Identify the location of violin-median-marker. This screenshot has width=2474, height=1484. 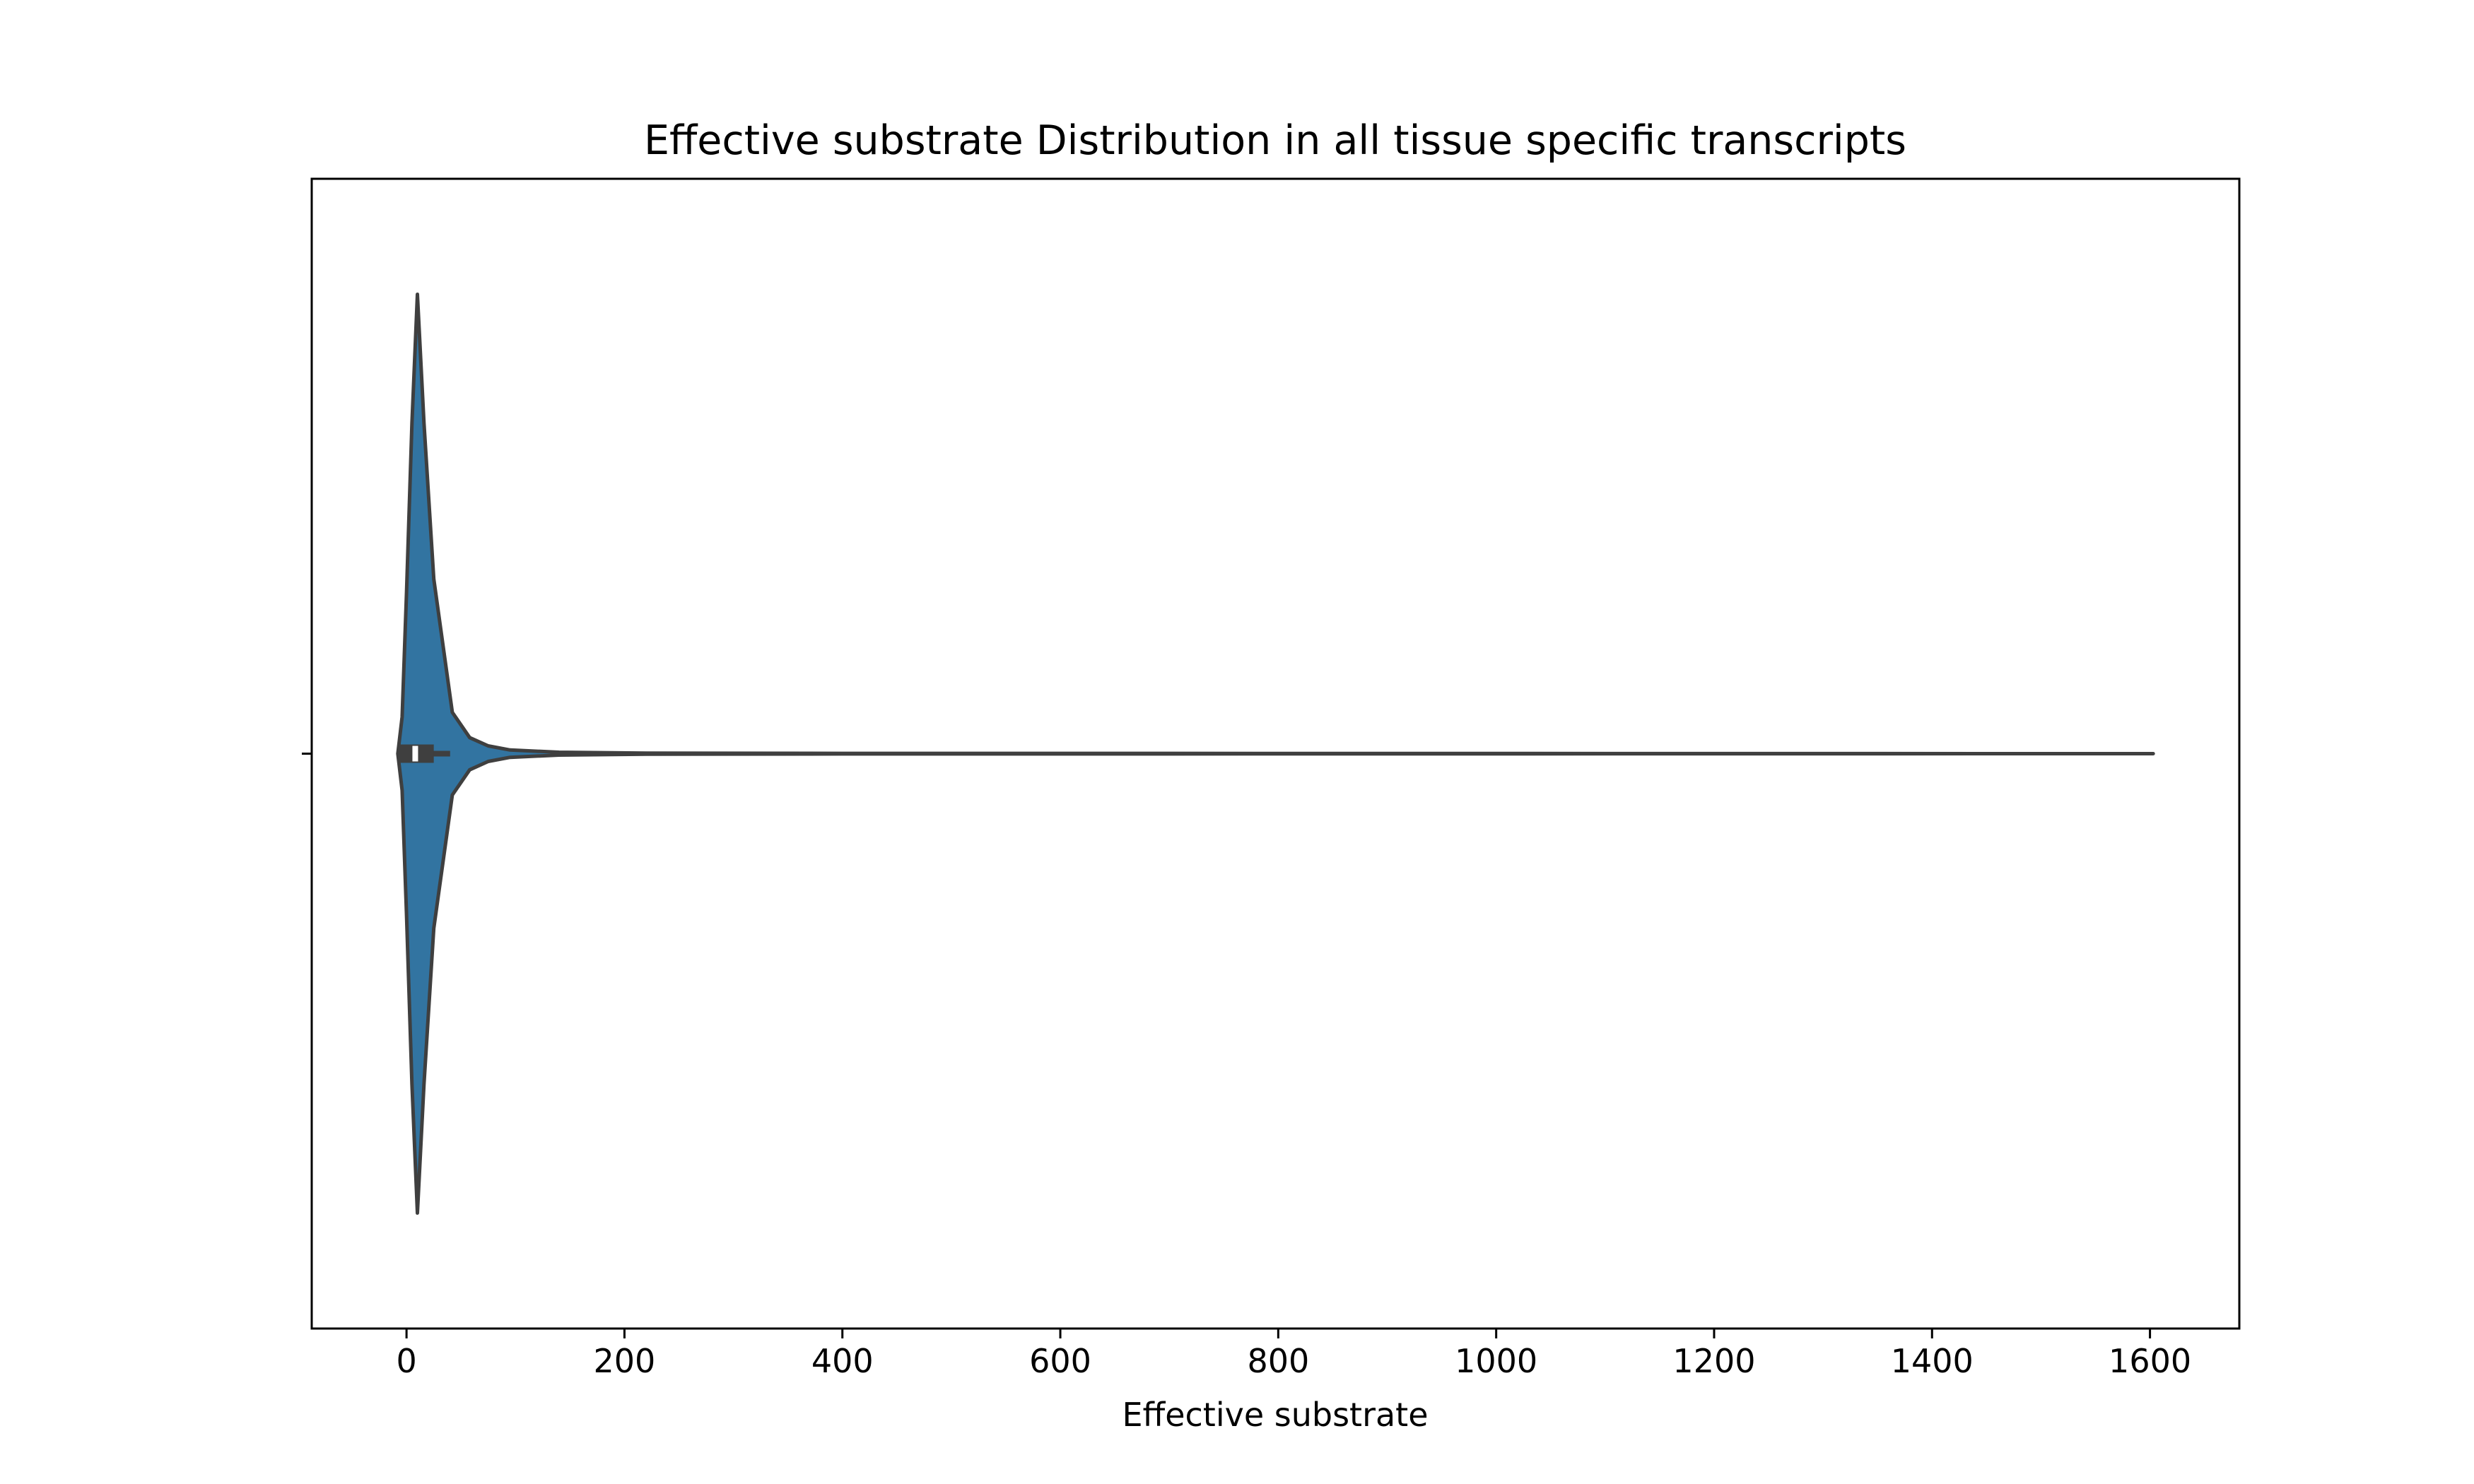
(415, 754).